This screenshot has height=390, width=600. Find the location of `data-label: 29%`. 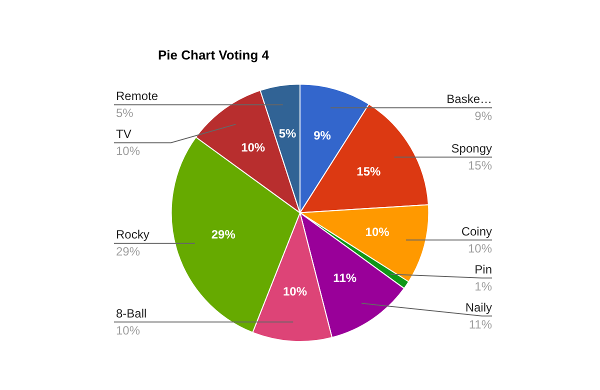

data-label: 29% is located at coordinates (223, 234).